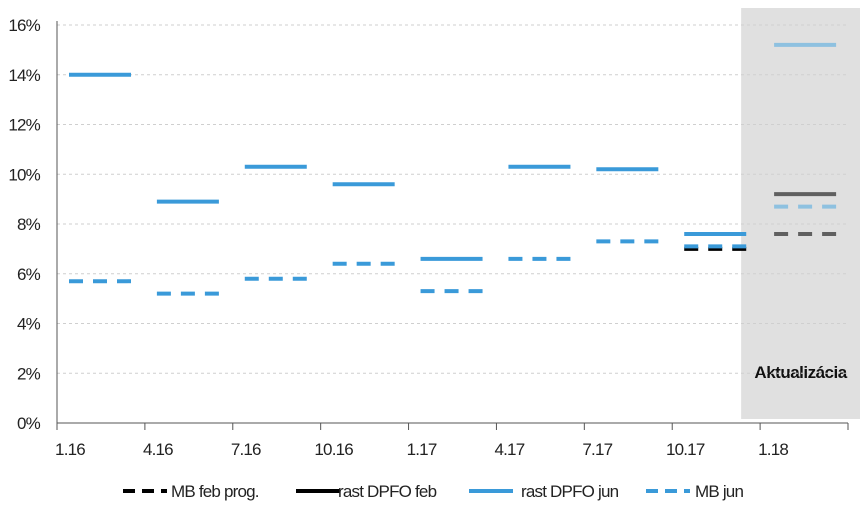 This screenshot has width=862, height=509. I want to click on x-tick-label: 1.17, so click(422, 449).